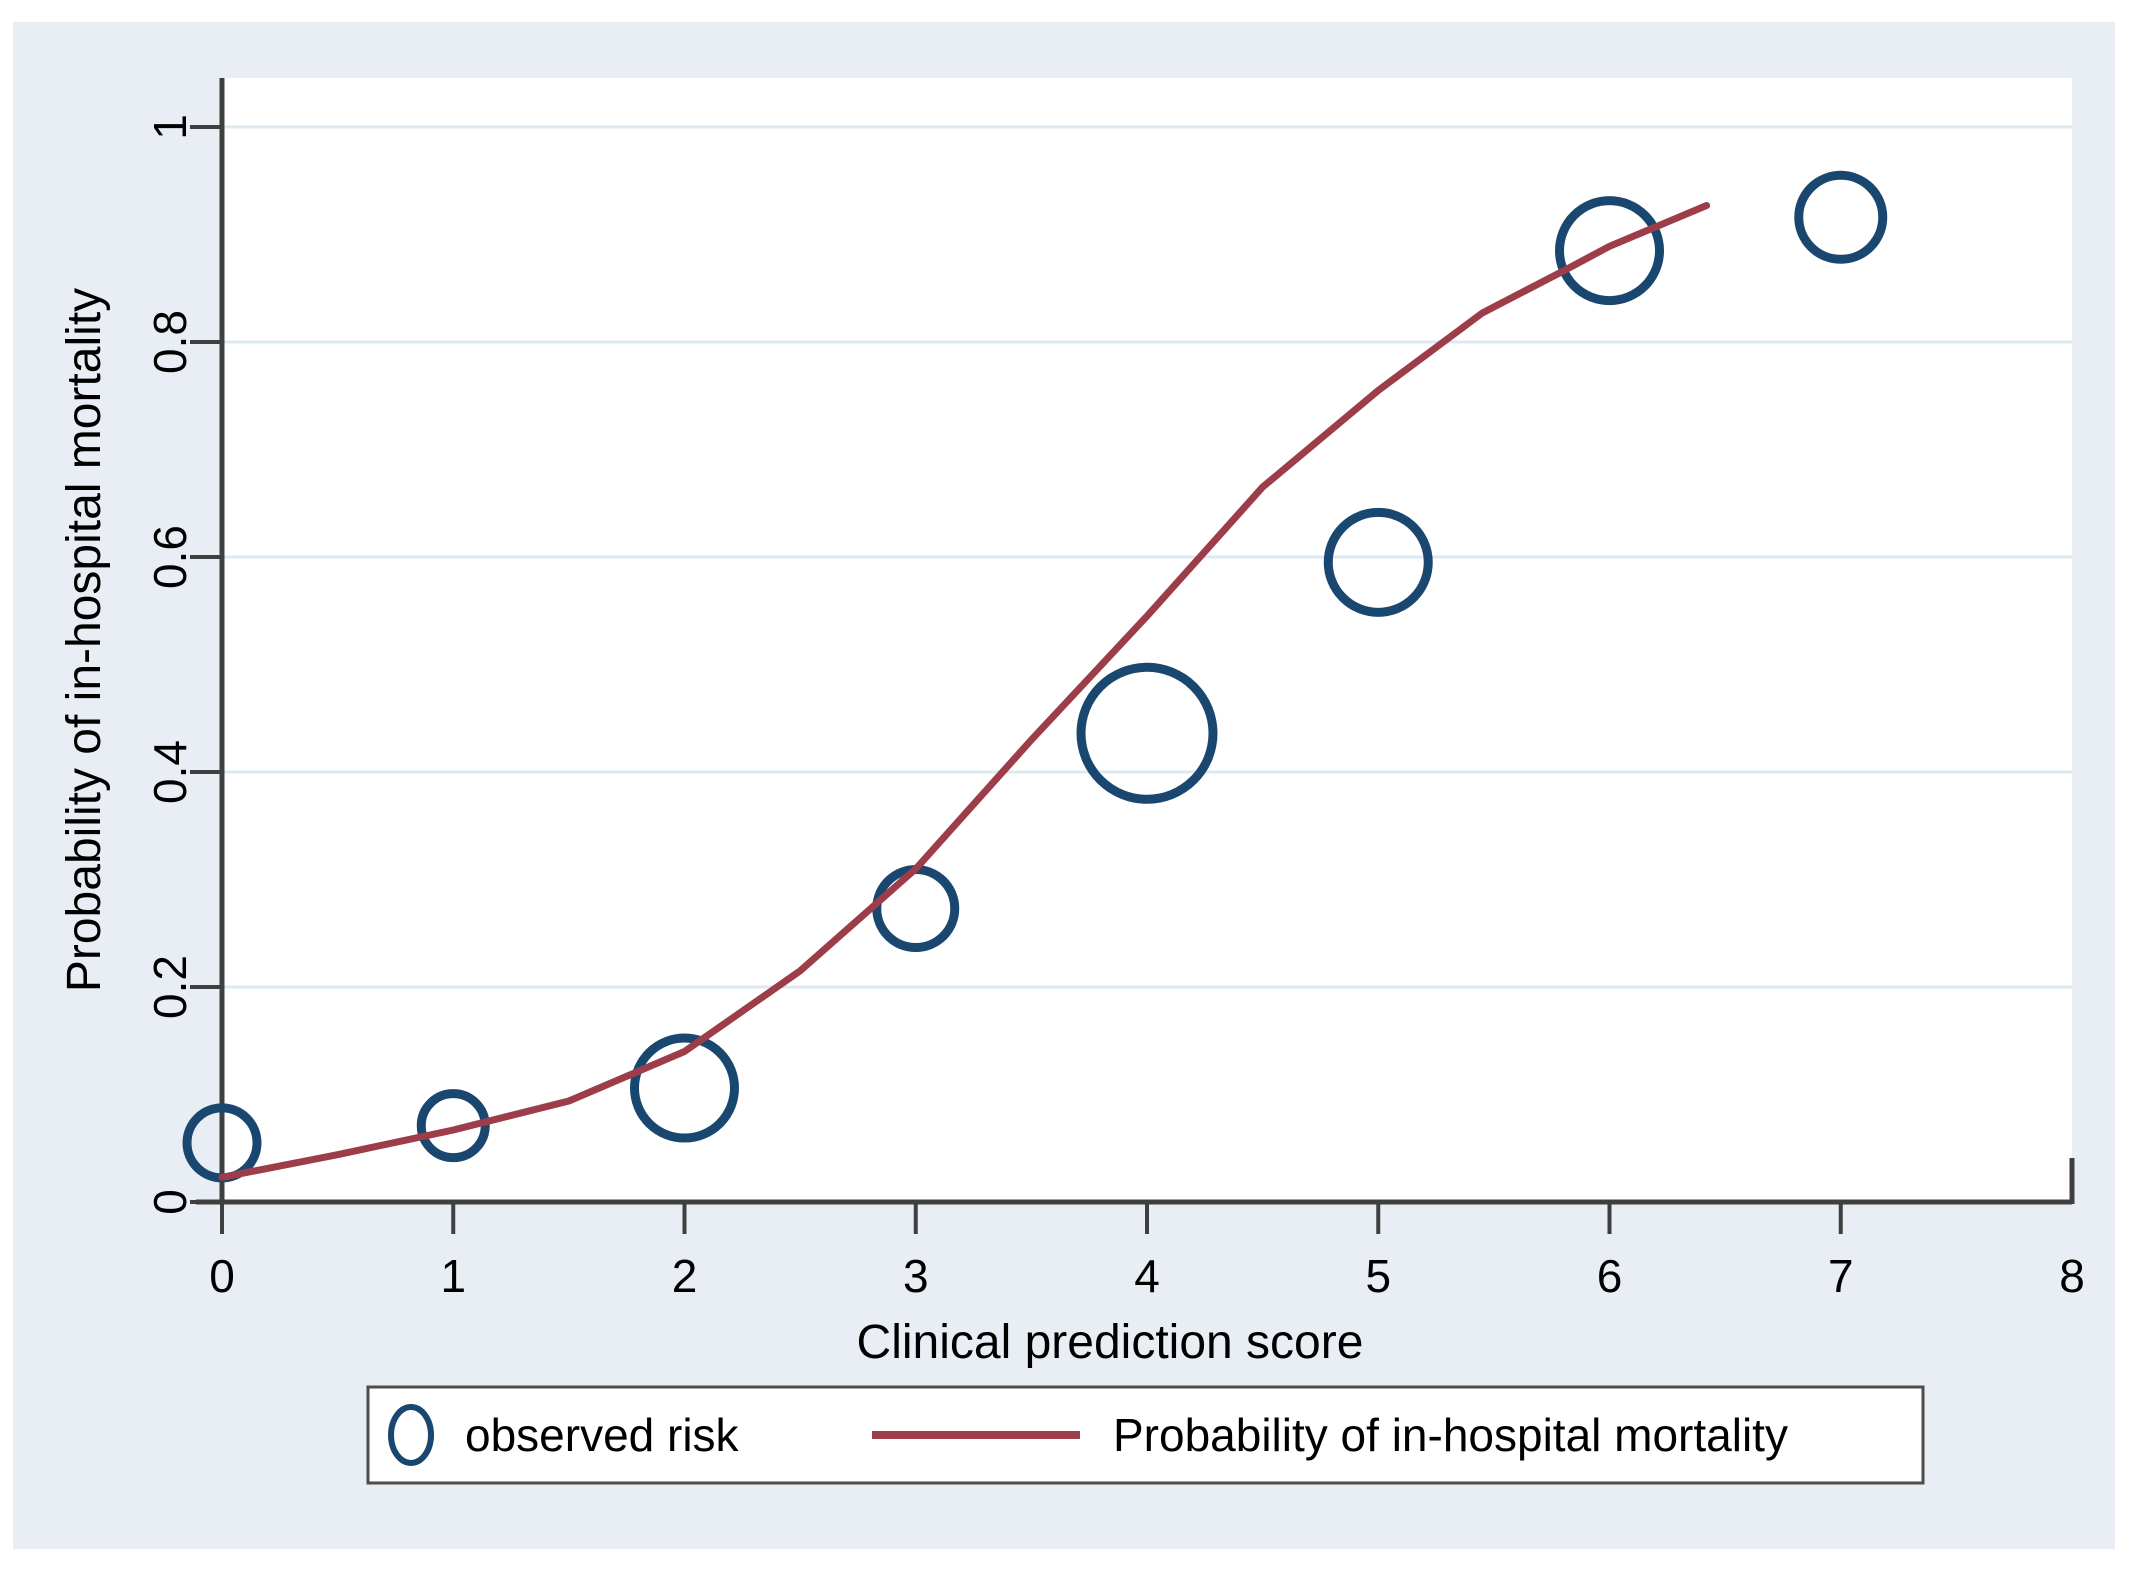 This screenshot has height=1571, width=2139. What do you see at coordinates (84, 640) in the screenshot?
I see `y-axis-title: Probability of in-hospital mortality` at bounding box center [84, 640].